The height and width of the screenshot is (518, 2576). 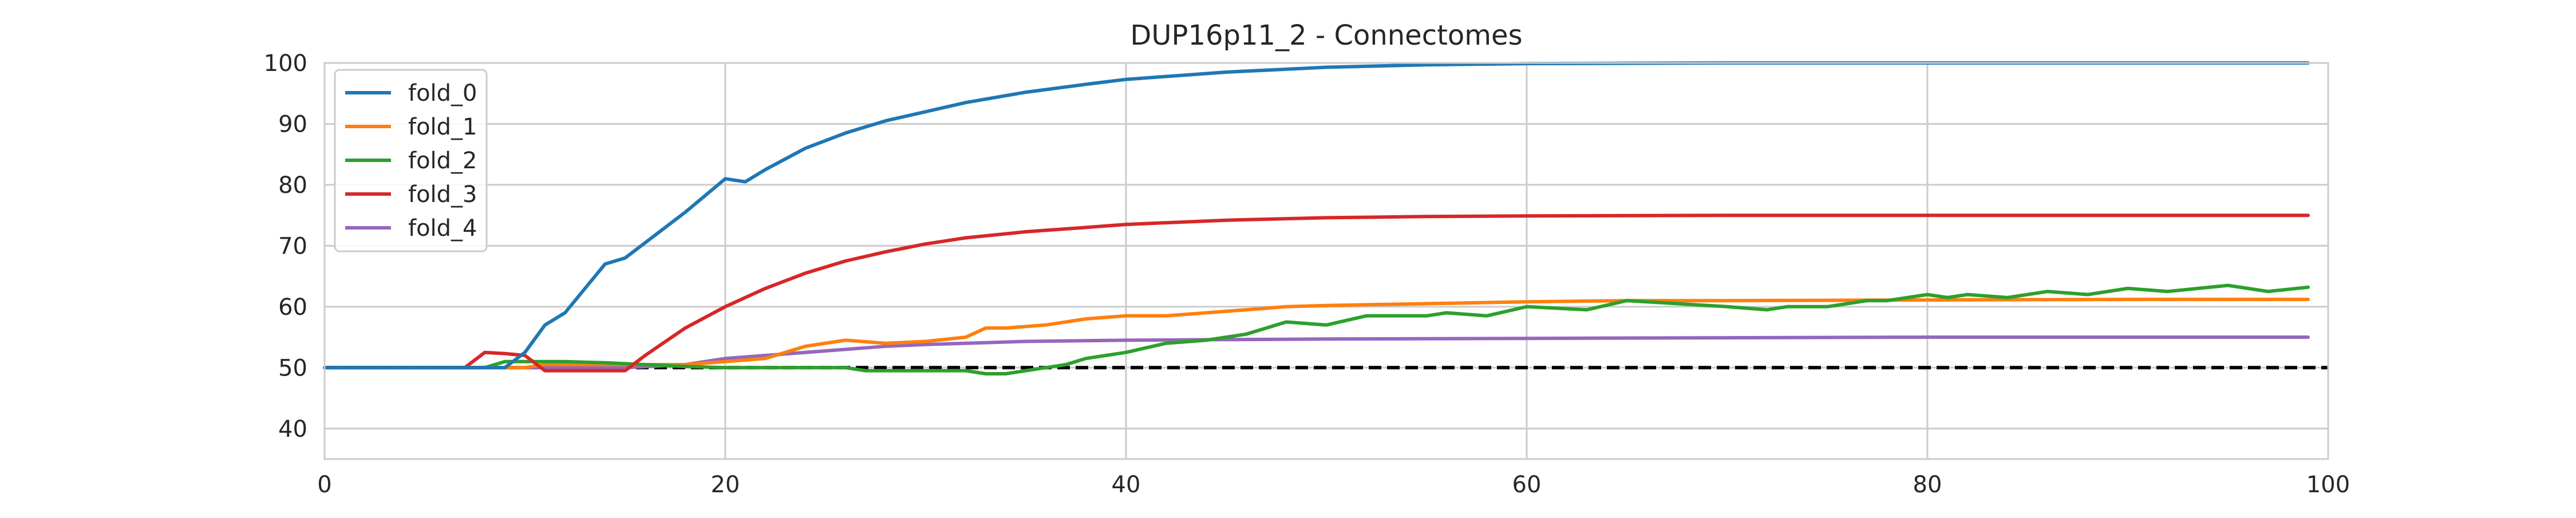 What do you see at coordinates (292, 307) in the screenshot?
I see `y-tick-label: 60` at bounding box center [292, 307].